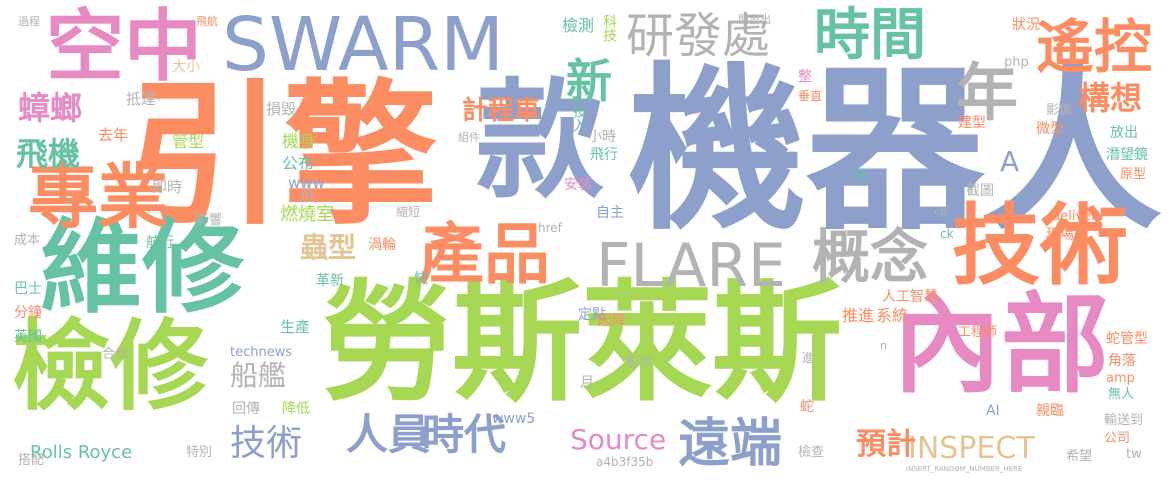  What do you see at coordinates (1079, 456) in the screenshot?
I see `cloud-word: 希望` at bounding box center [1079, 456].